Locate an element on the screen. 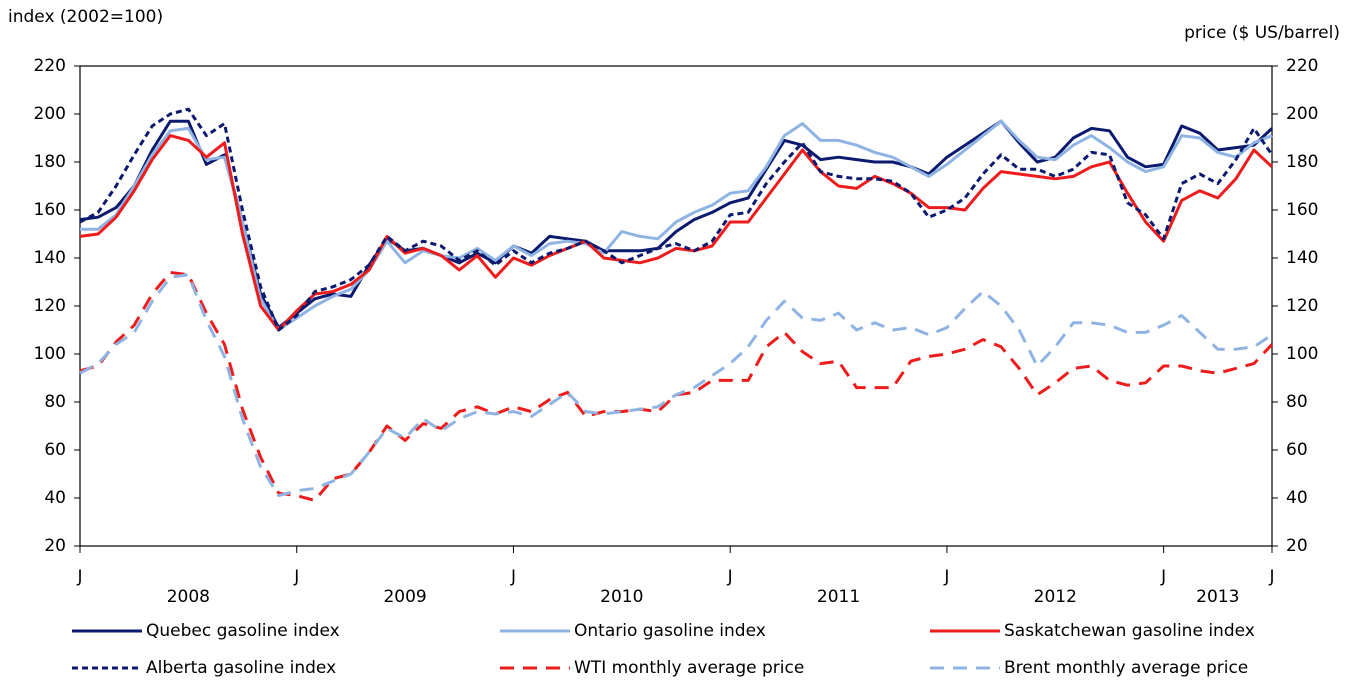 The image size is (1355, 683). legend-label: Alberta gasoline index is located at coordinates (241, 668).